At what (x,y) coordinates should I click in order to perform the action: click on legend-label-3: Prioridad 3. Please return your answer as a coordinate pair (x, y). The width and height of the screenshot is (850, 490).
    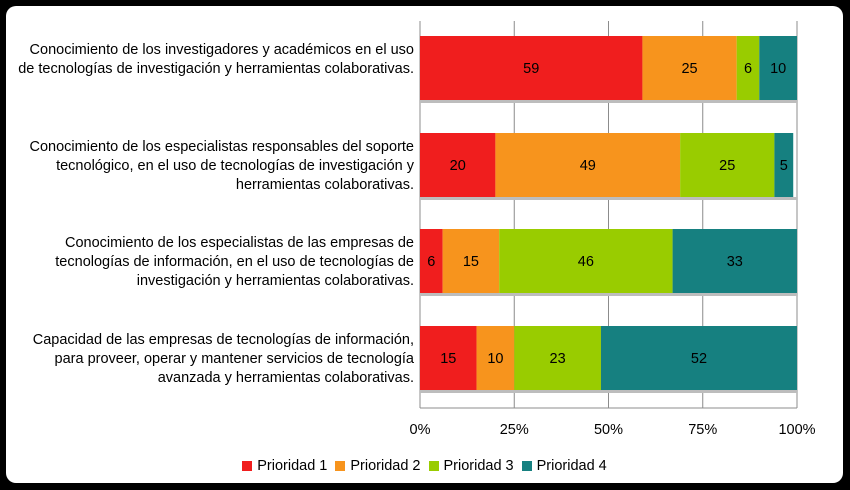
    Looking at the image, I should click on (478, 466).